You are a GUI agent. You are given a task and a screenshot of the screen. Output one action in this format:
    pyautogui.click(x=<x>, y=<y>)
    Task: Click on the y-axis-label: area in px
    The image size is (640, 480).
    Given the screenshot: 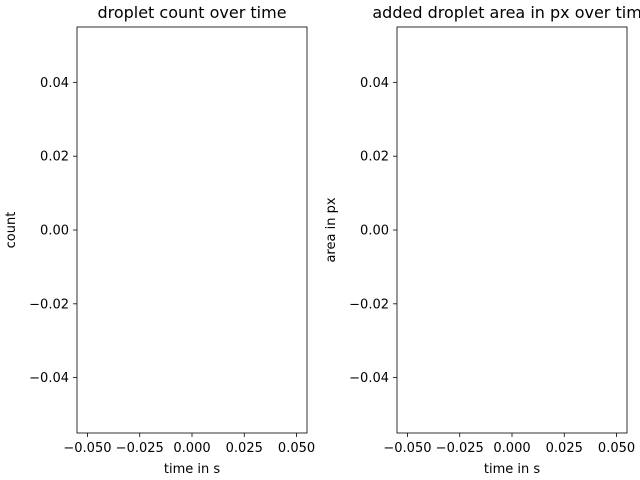 What is the action you would take?
    pyautogui.click(x=331, y=229)
    